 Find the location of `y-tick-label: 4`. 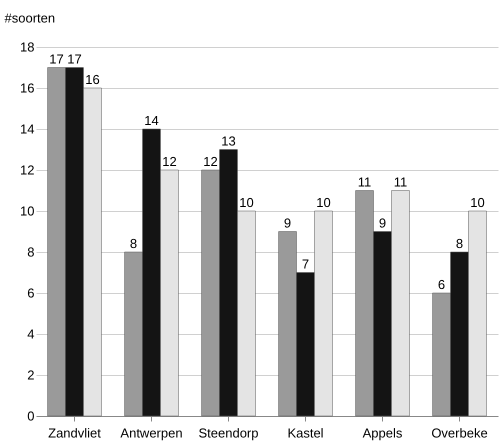

y-tick-label: 4 is located at coordinates (30, 334).